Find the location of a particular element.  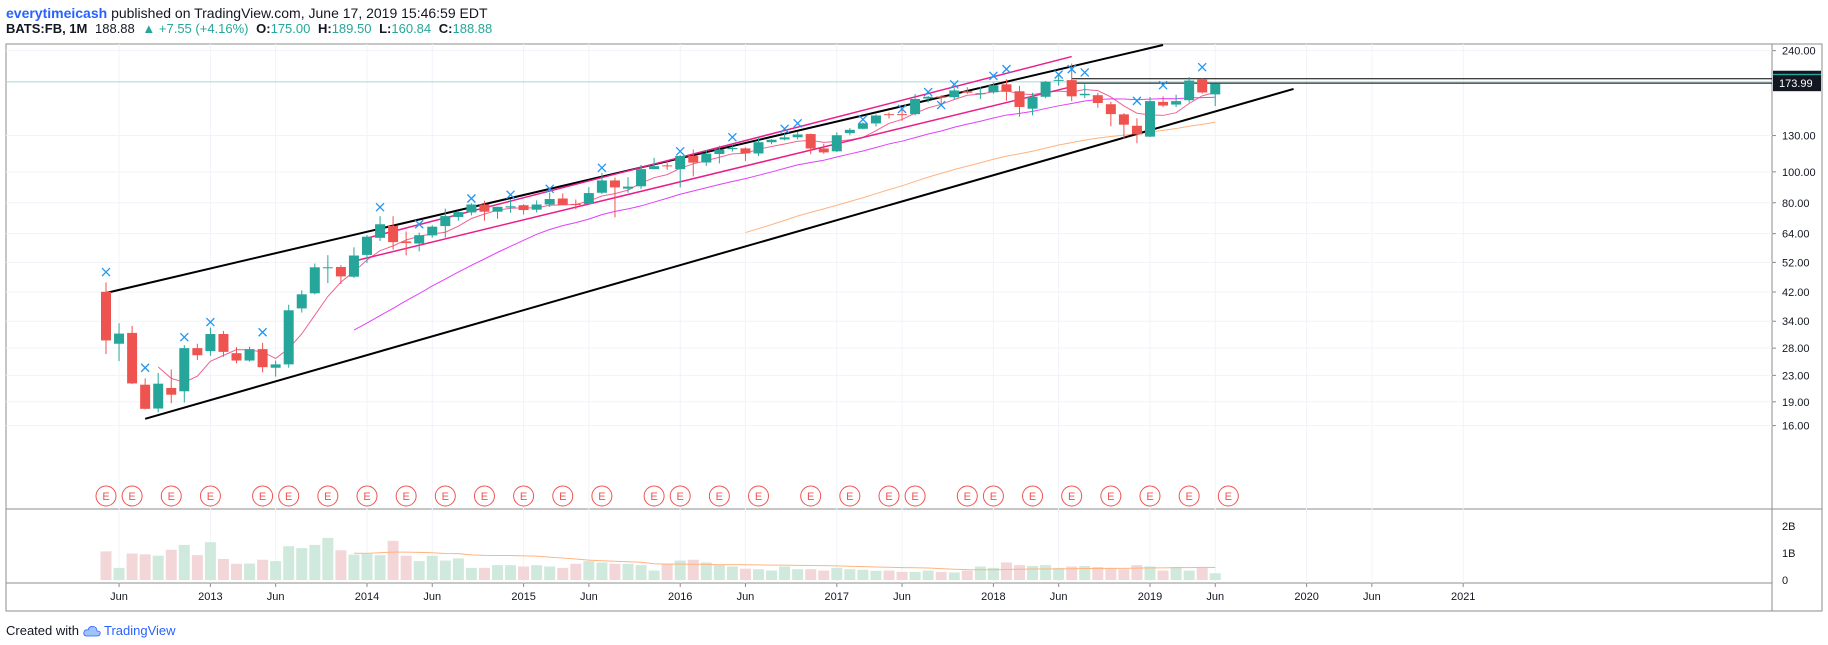

price-tick-label: 23.00 is located at coordinates (1796, 376).